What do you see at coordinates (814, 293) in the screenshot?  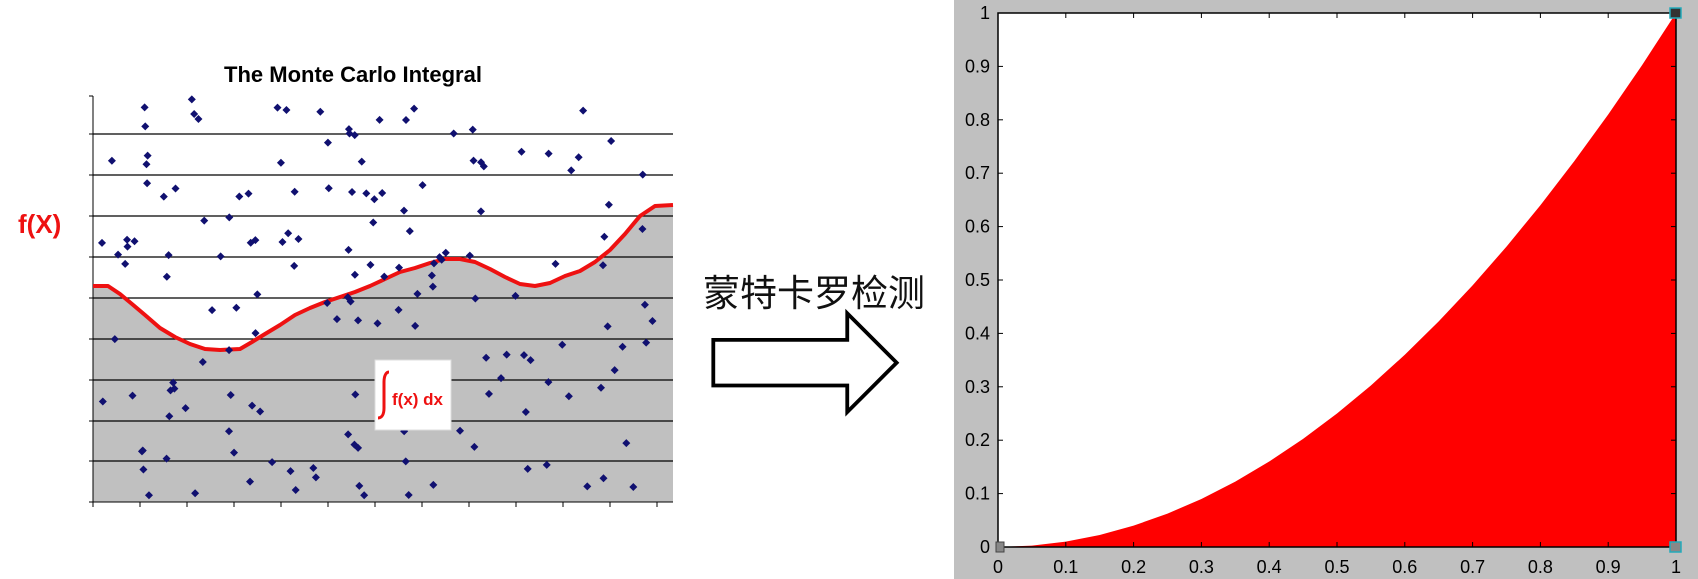 I see `arrow-caption: 蒙特卡罗检测` at bounding box center [814, 293].